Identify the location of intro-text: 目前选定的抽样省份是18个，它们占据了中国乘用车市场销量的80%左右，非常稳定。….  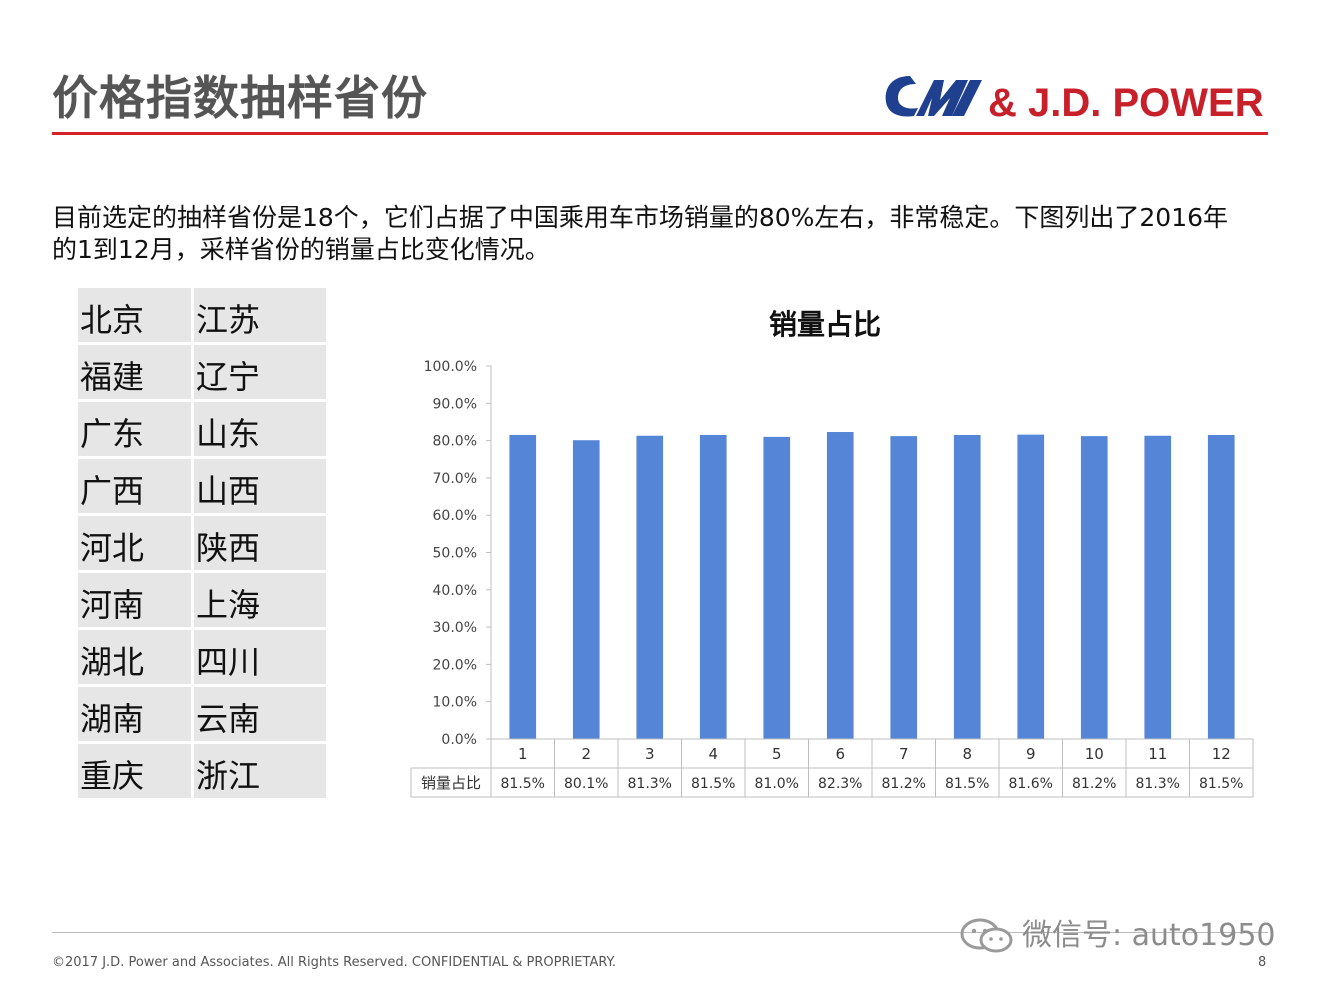
(662, 234).